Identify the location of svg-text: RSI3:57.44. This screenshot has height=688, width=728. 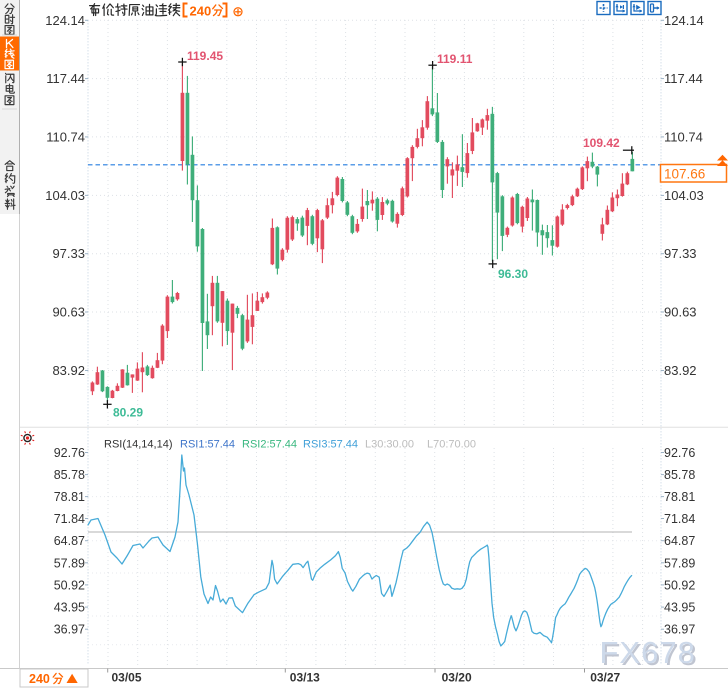
(330, 445).